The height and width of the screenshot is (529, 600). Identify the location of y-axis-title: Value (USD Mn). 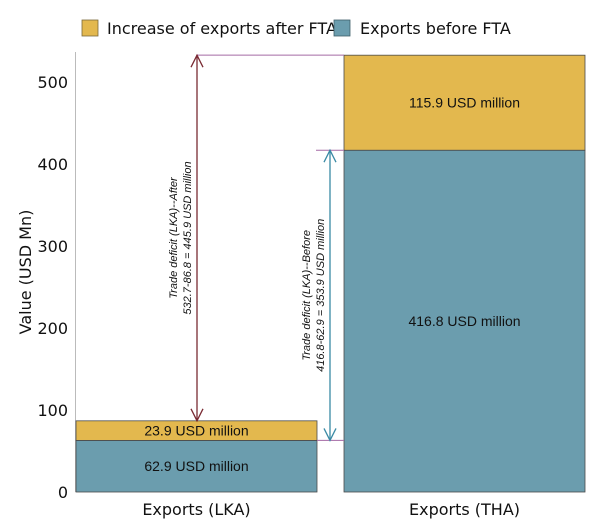
(25, 272).